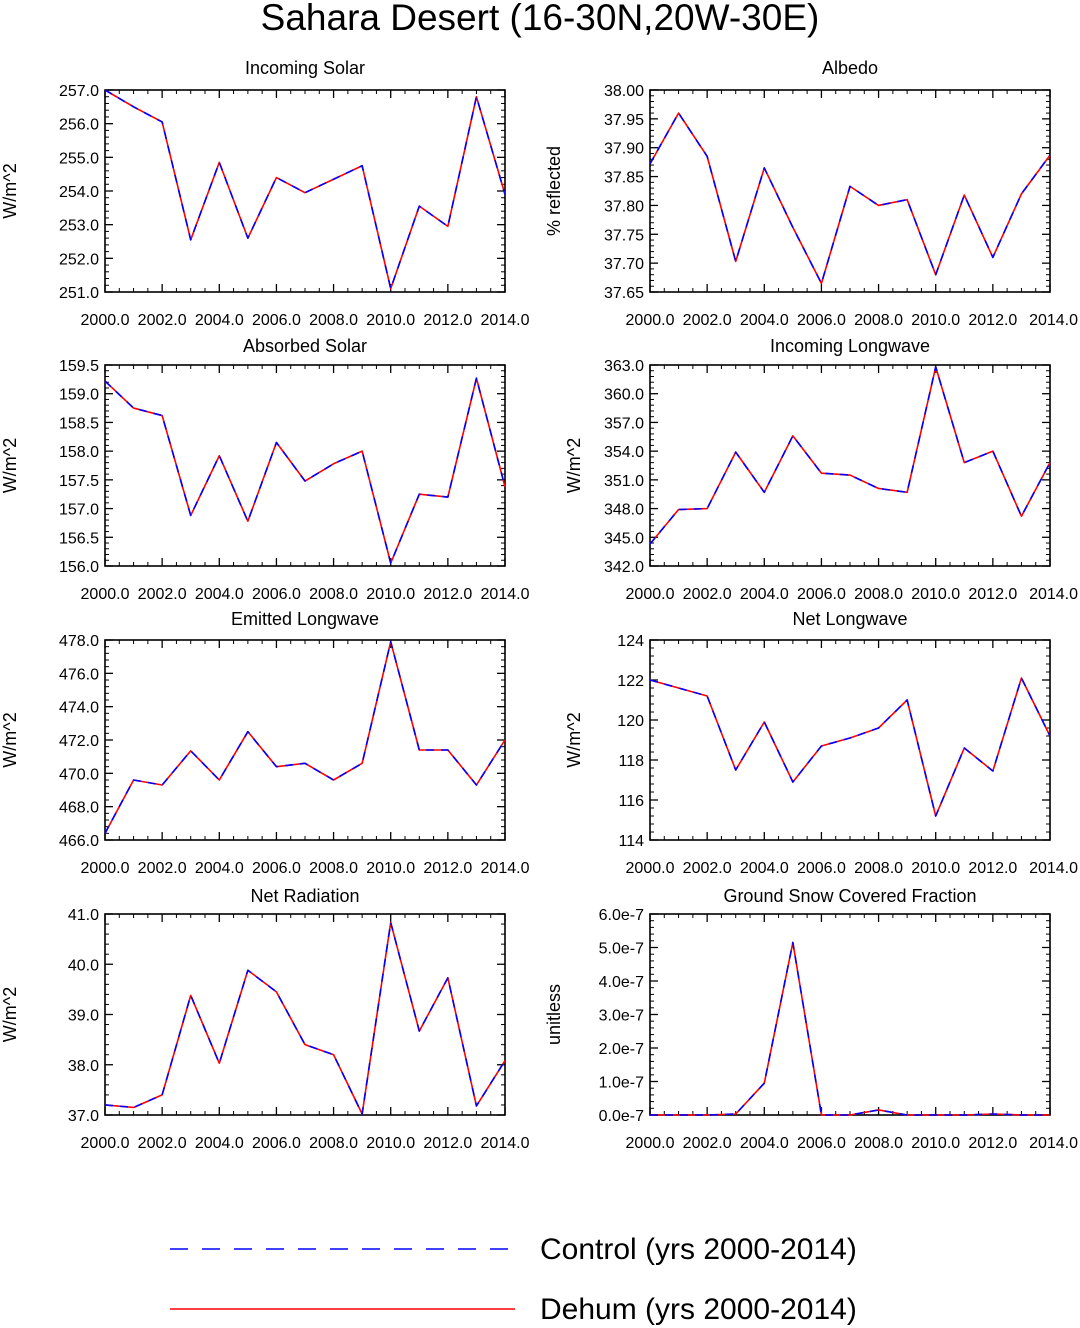 The width and height of the screenshot is (1080, 1328). What do you see at coordinates (79, 293) in the screenshot?
I see `ytick-label: 251.0` at bounding box center [79, 293].